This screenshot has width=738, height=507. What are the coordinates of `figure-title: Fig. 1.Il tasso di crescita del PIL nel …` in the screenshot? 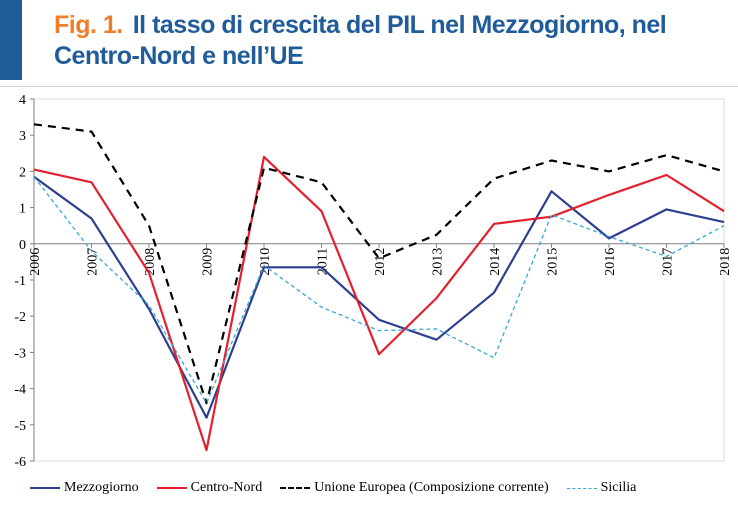 It's located at (394, 41).